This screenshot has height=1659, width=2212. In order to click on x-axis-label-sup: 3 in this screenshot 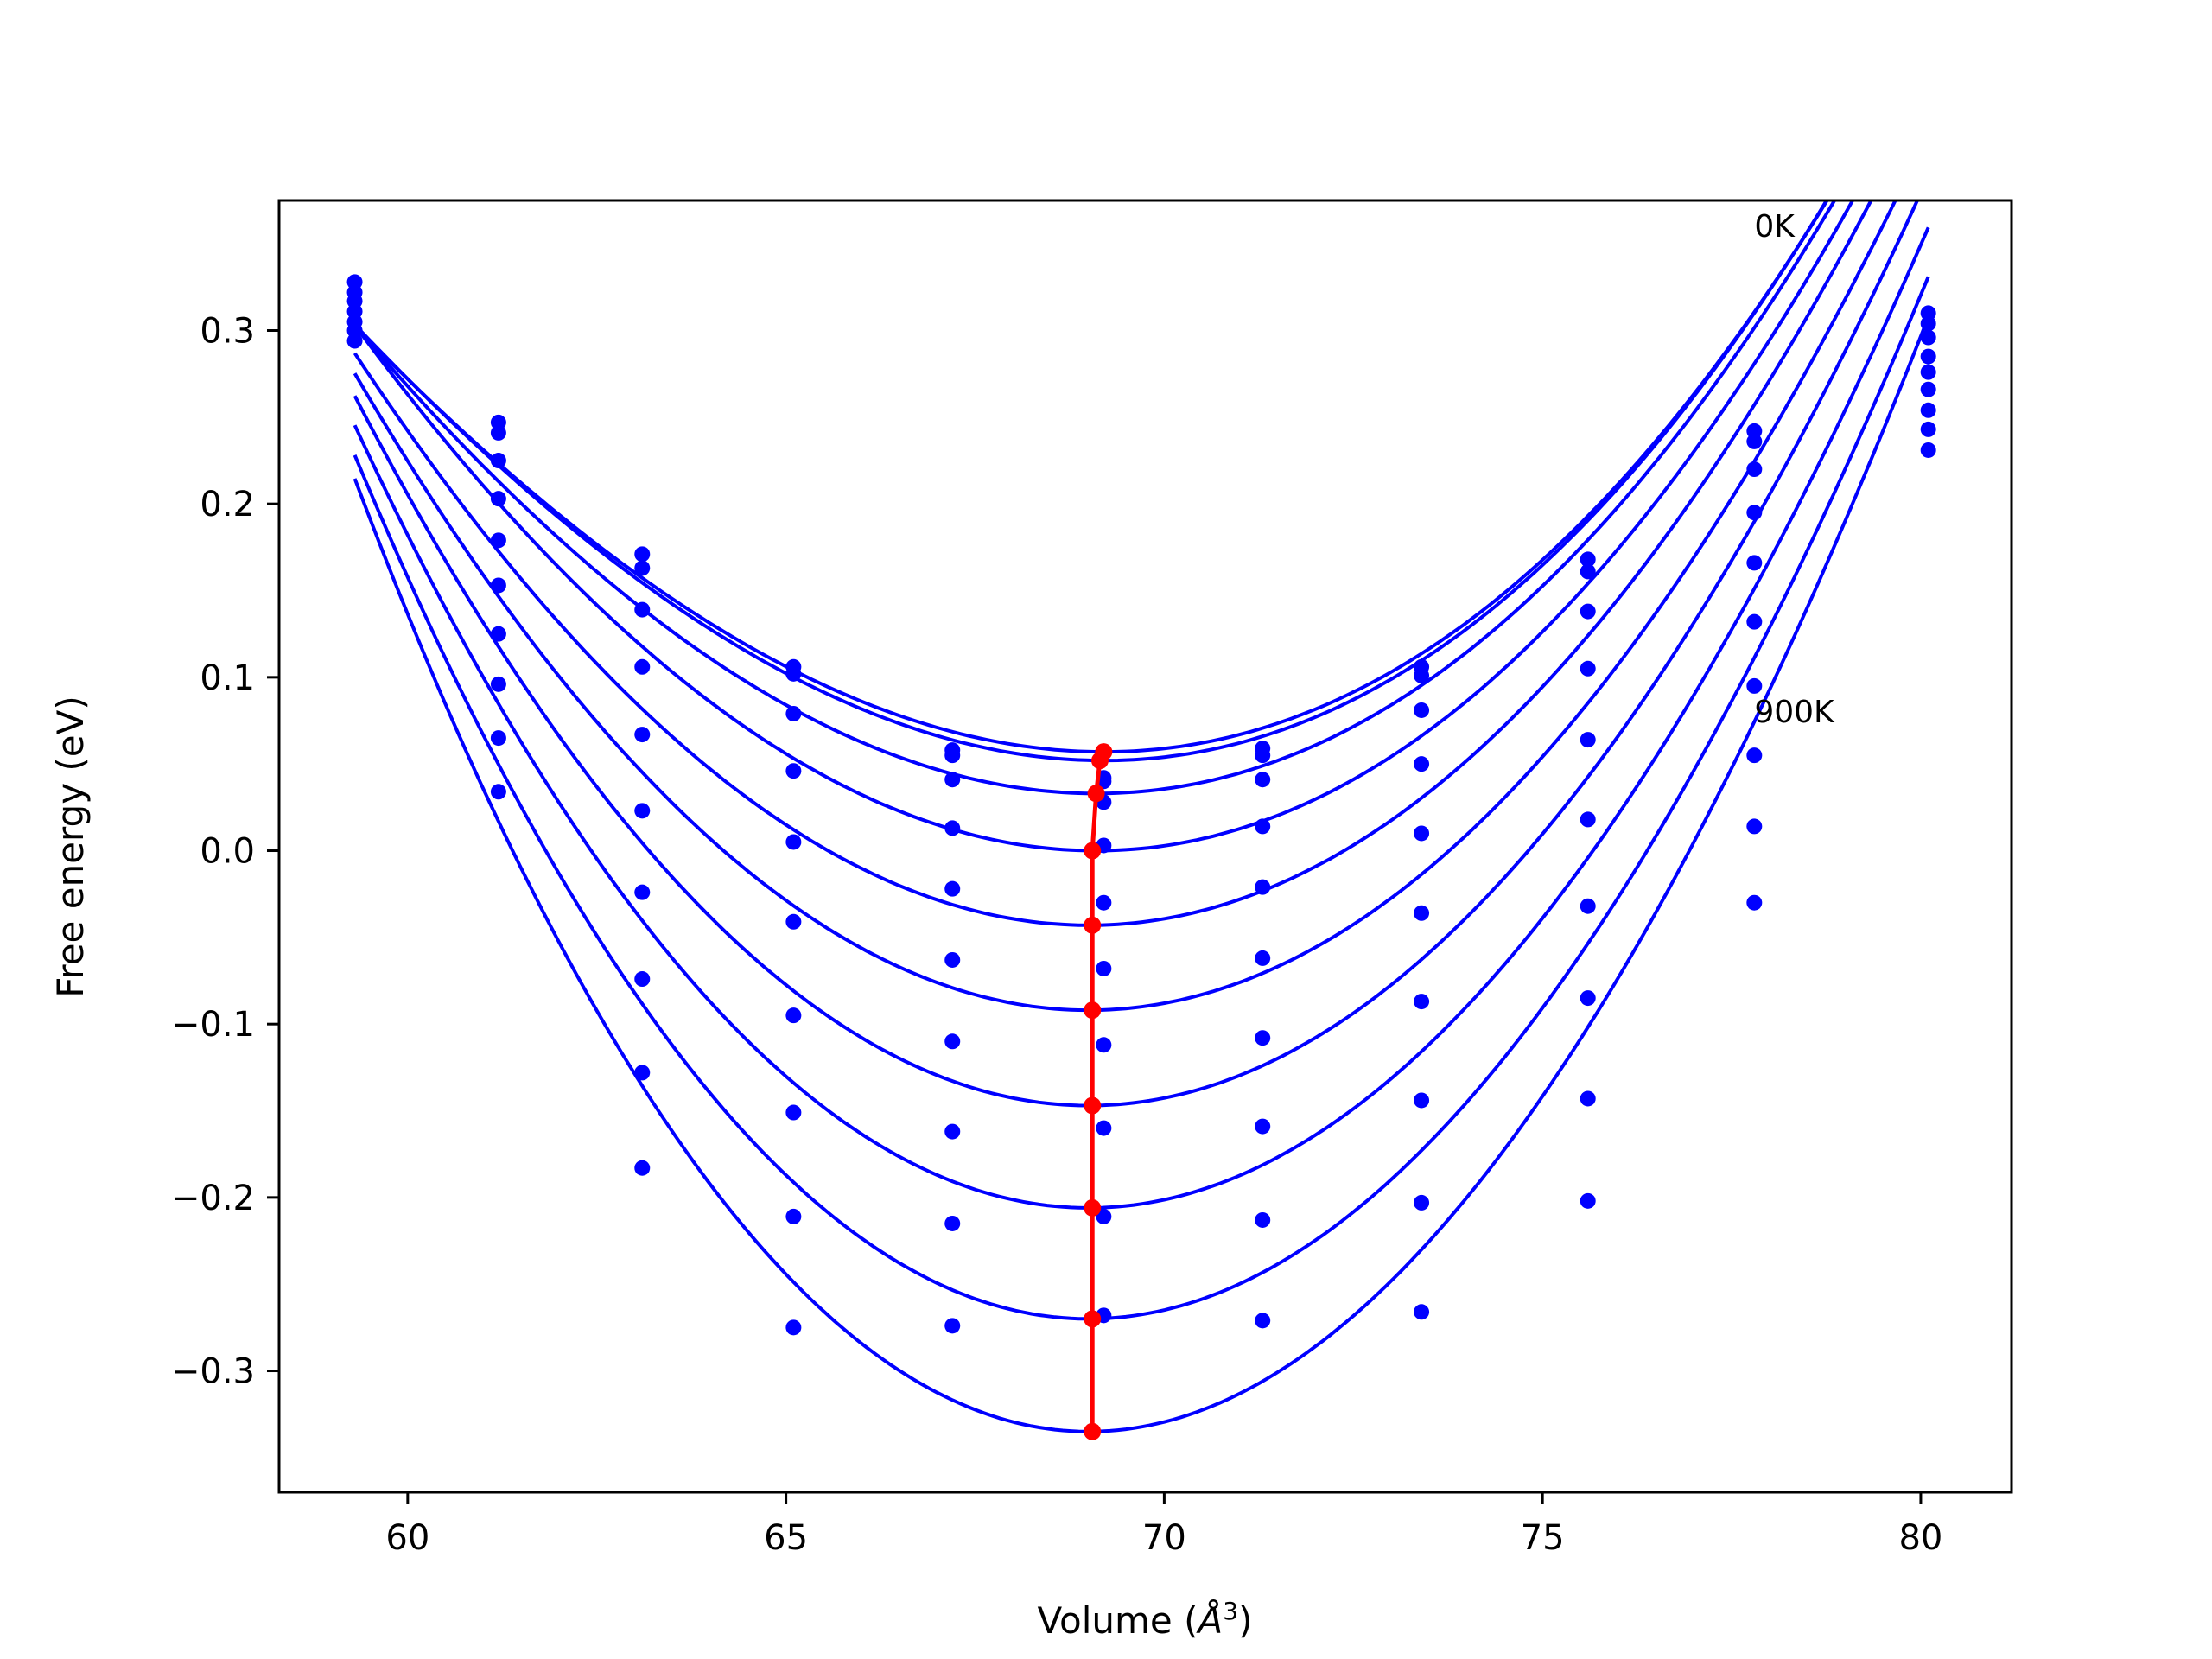, I will do `click(1230, 1611)`.